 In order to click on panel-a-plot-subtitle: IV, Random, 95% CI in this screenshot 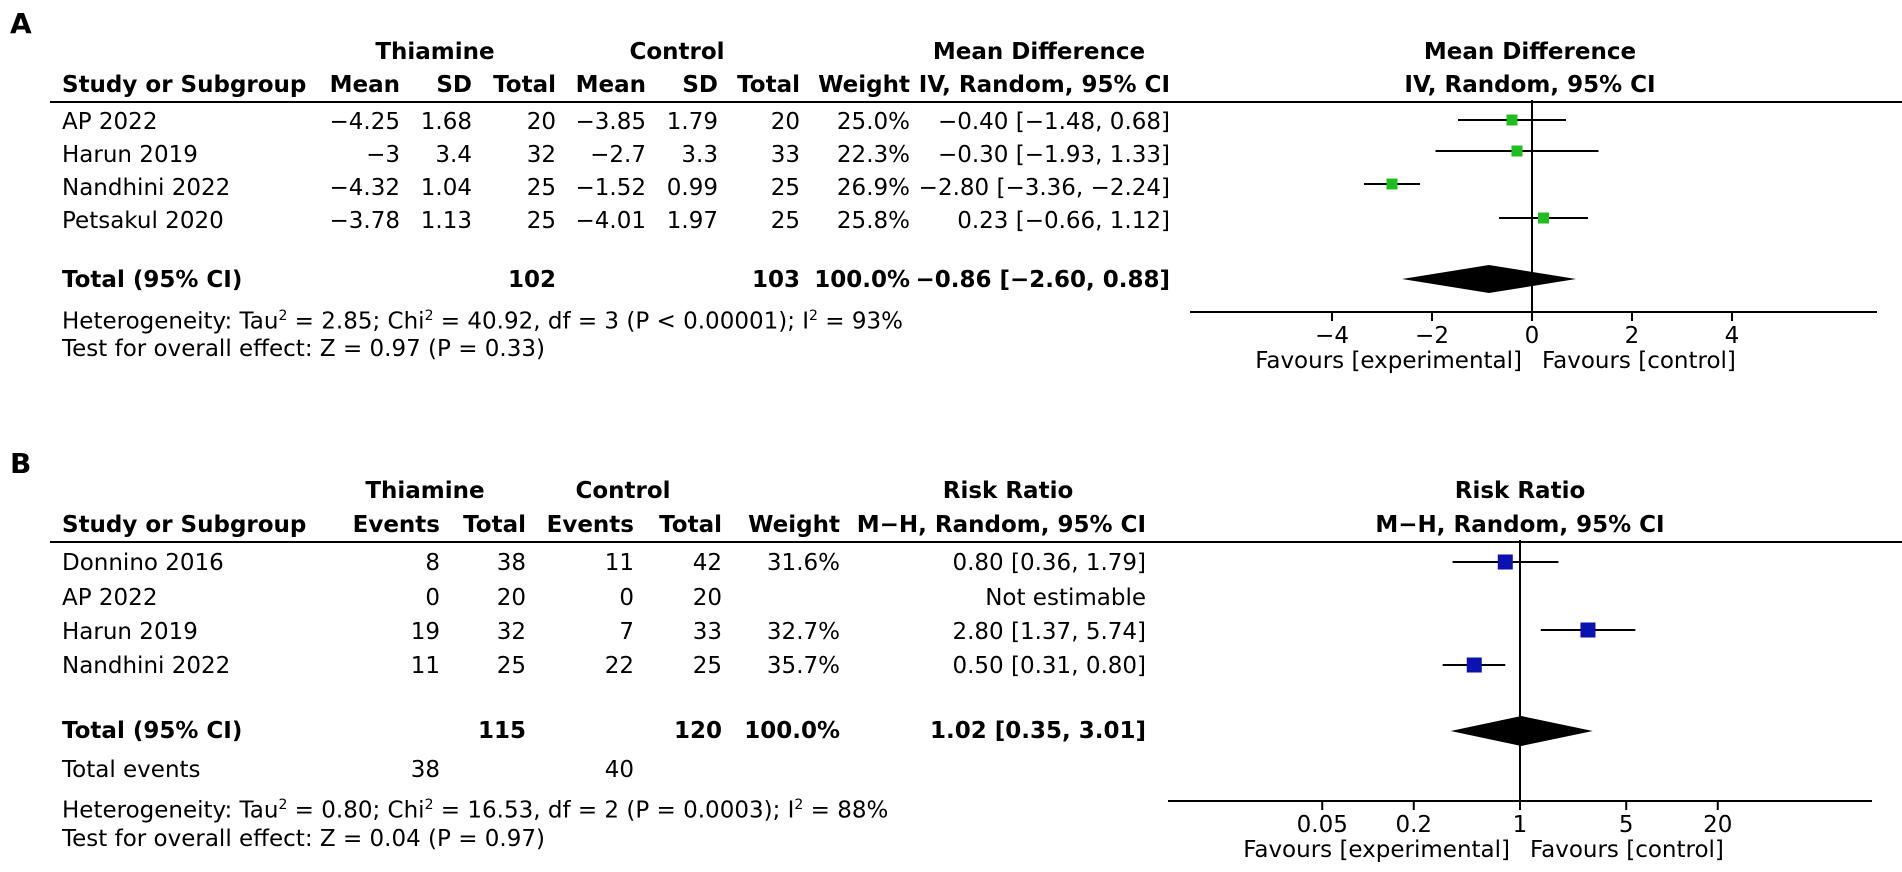, I will do `click(1530, 85)`.